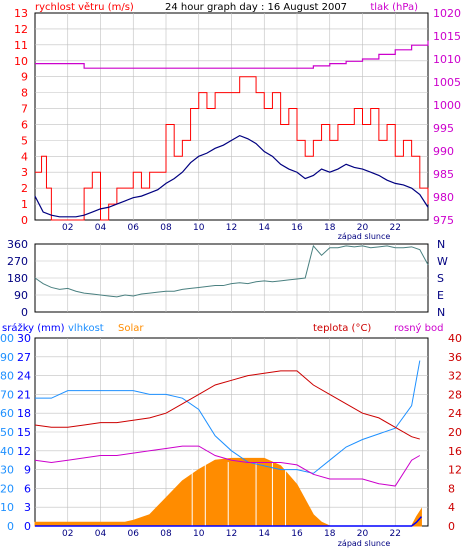  What do you see at coordinates (101, 534) in the screenshot?
I see `panel3-x-tick-label: 04` at bounding box center [101, 534].